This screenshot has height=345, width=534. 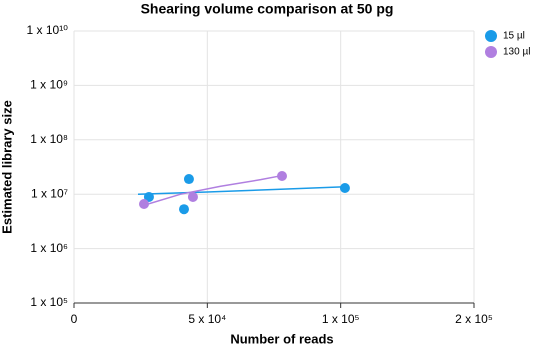 I want to click on y-tick-label: 1 x 10¹⁰, so click(x=48, y=30).